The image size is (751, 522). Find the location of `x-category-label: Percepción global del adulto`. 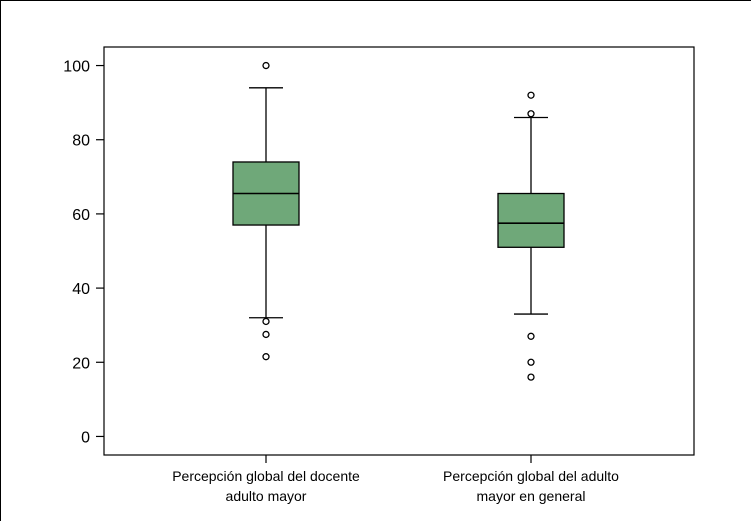

x-category-label: Percepción global del adulto is located at coordinates (531, 476).